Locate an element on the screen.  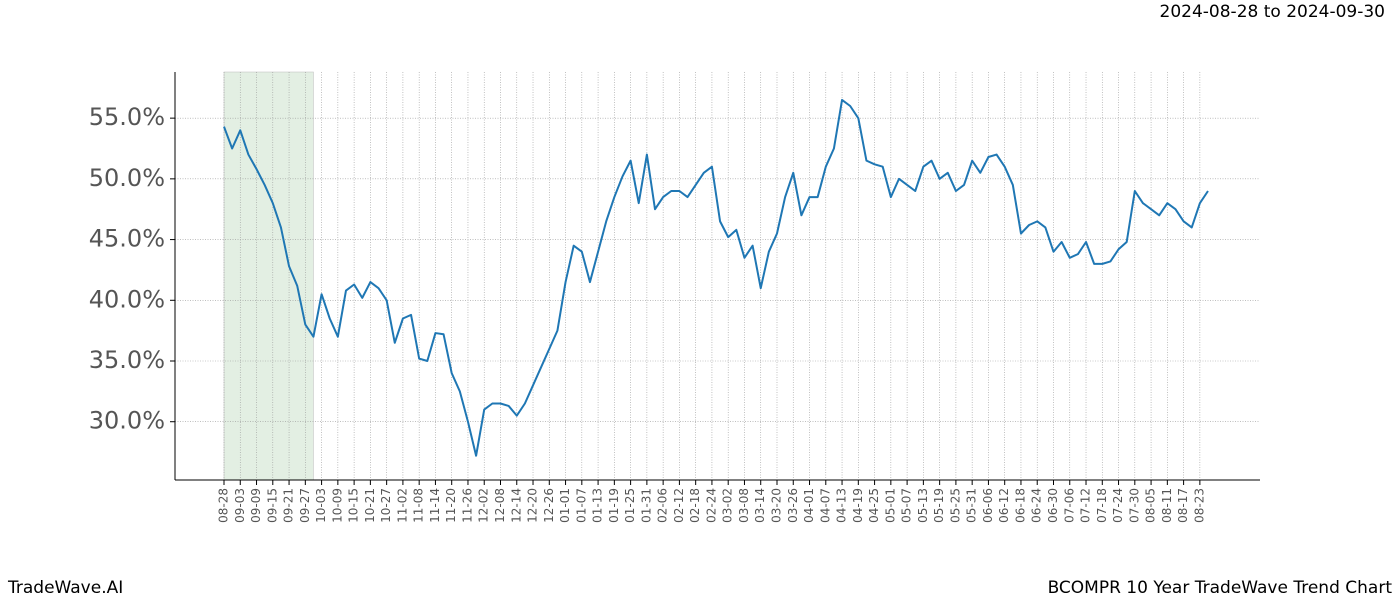
x-tick-label: 06-24 is located at coordinates (1037, 505).